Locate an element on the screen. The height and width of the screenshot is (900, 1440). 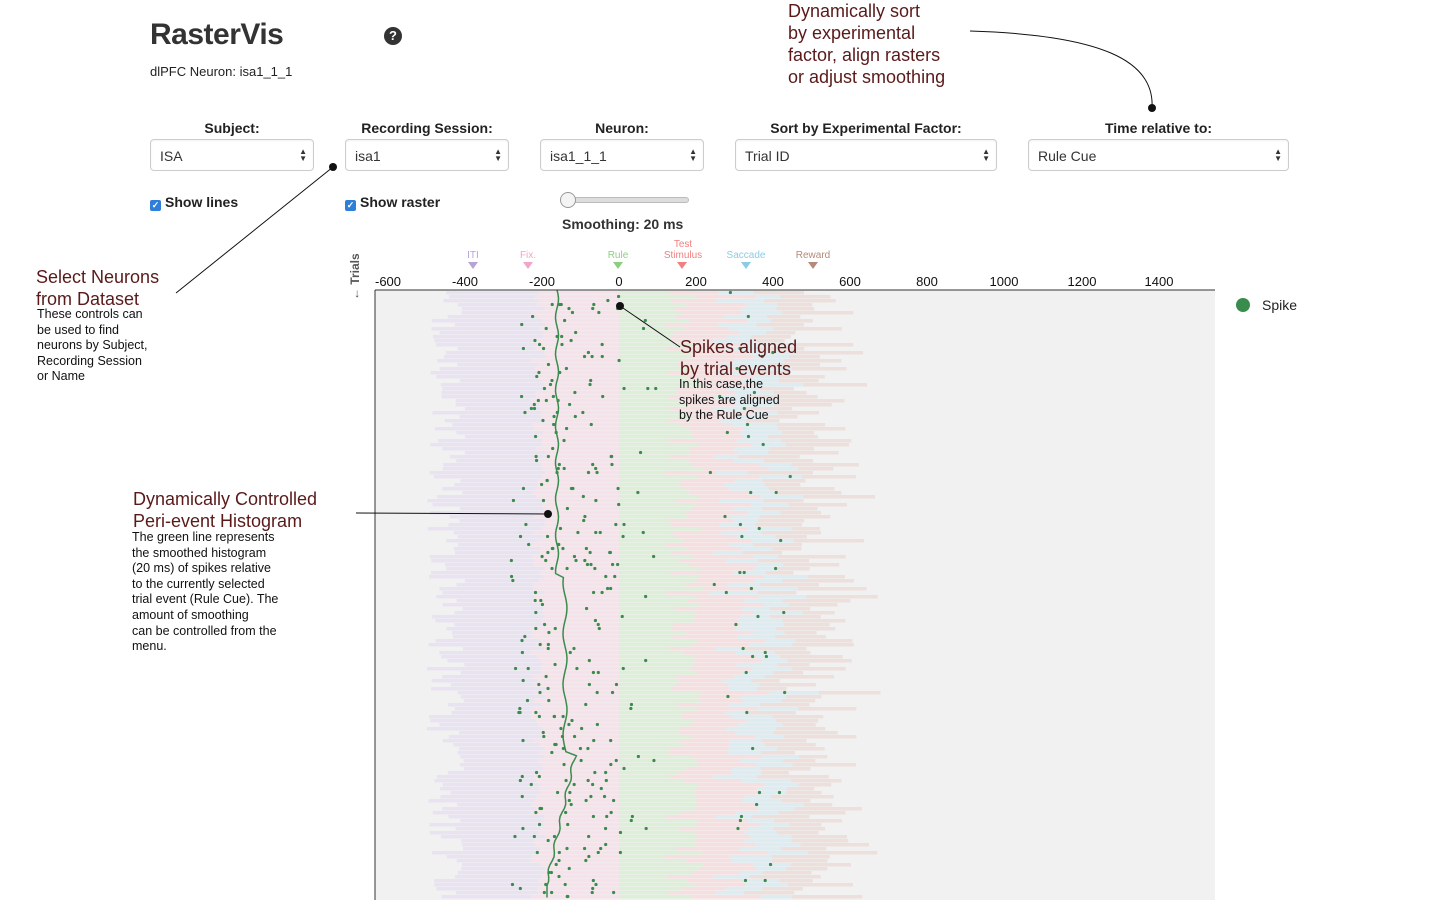
axis-tick: -200 is located at coordinates (542, 281).